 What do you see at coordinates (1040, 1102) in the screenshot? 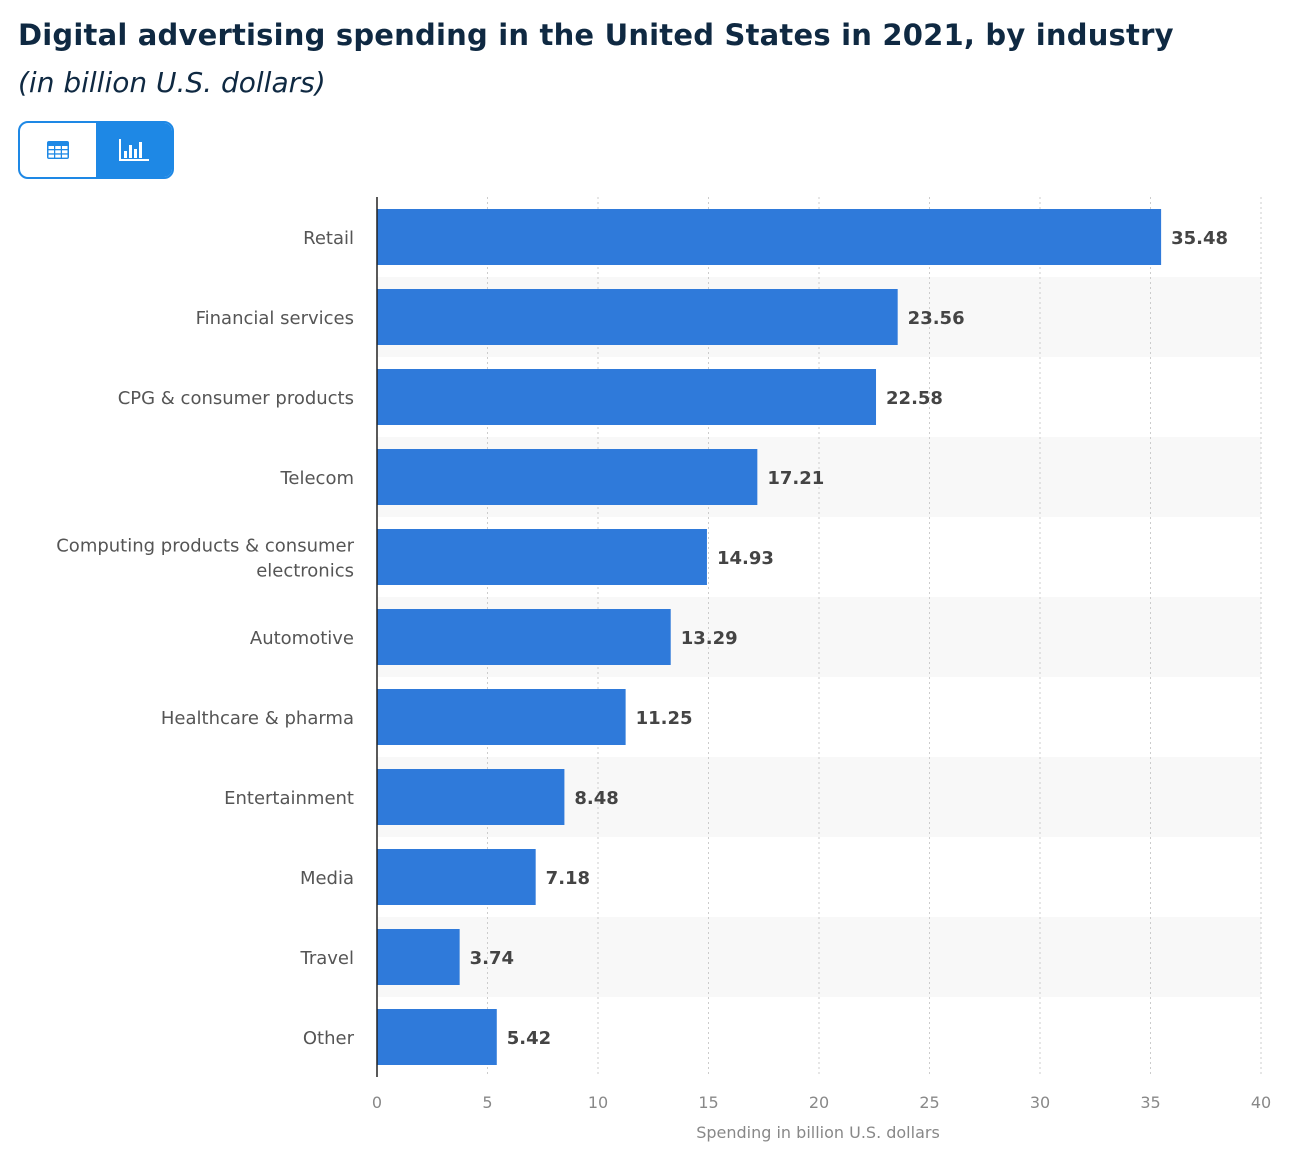
I see `x-tick-label: 30` at bounding box center [1040, 1102].